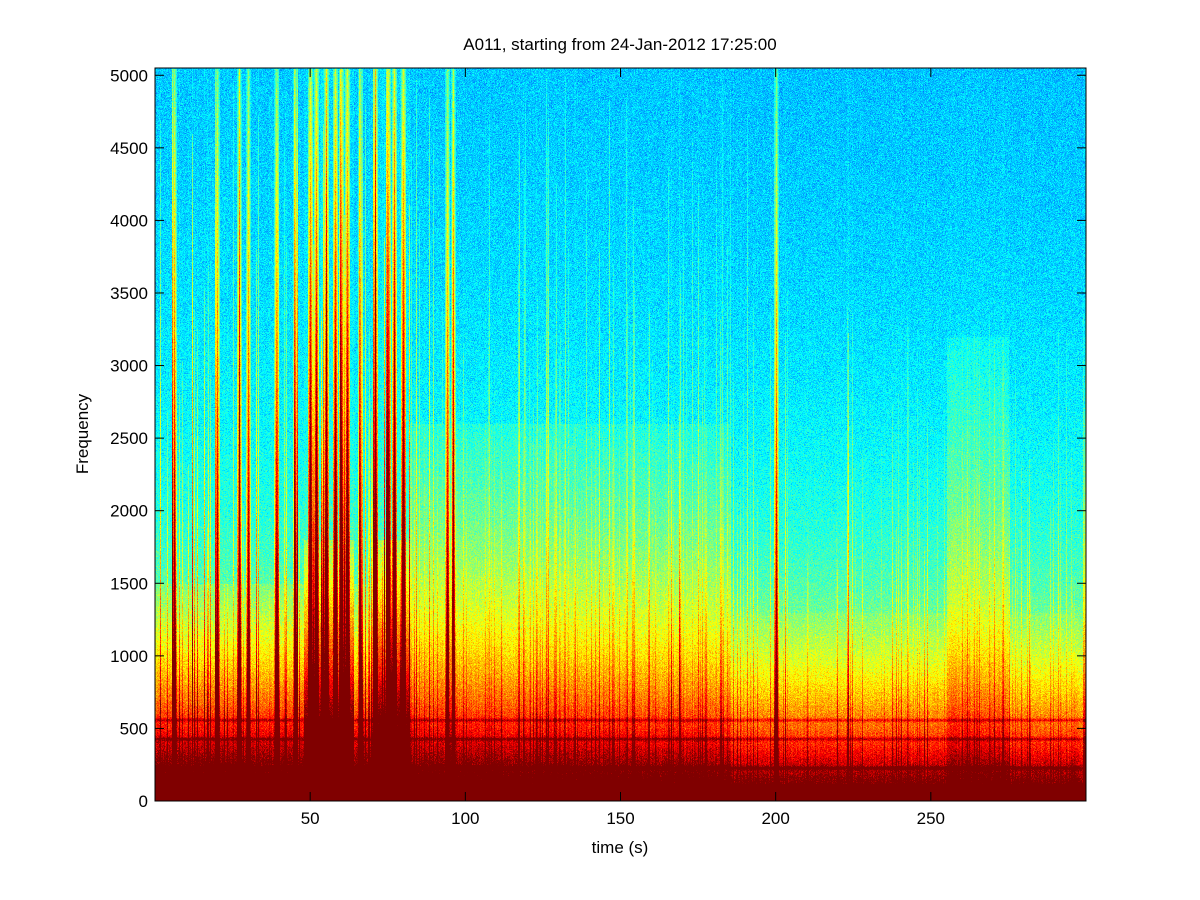  Describe the element at coordinates (129, 583) in the screenshot. I see `y-tick-label: 1500` at that location.